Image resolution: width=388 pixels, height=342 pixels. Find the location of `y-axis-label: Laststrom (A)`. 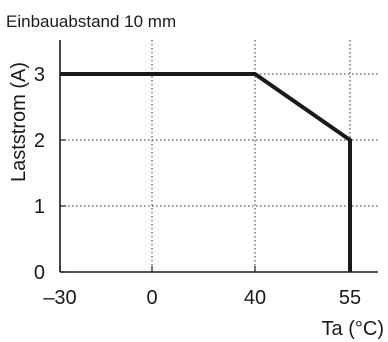

y-axis-label: Laststrom (A) is located at coordinates (19, 122).